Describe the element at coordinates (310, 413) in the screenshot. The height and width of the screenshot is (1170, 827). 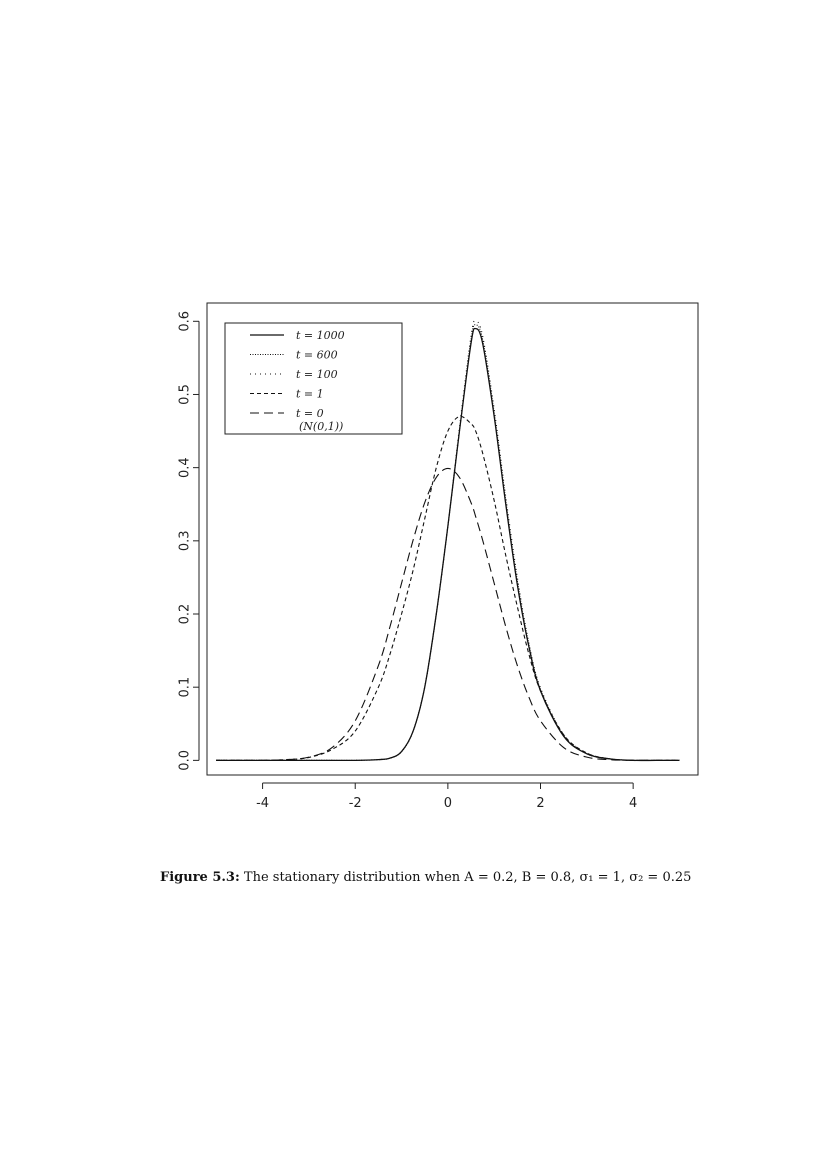
I see `legend-label: t = 0` at that location.